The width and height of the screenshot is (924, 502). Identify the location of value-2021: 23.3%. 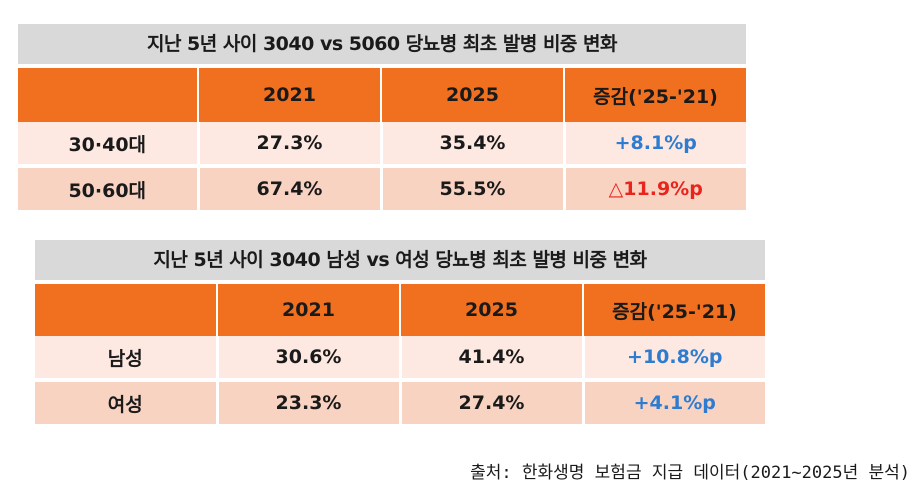
(308, 402).